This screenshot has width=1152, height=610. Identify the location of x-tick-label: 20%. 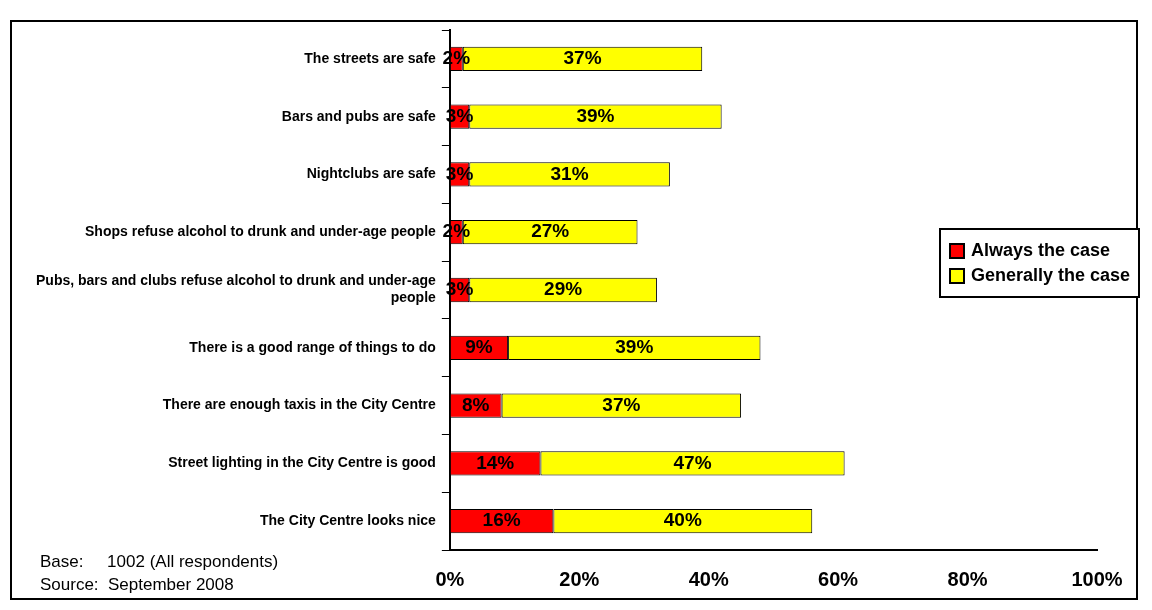
(579, 578).